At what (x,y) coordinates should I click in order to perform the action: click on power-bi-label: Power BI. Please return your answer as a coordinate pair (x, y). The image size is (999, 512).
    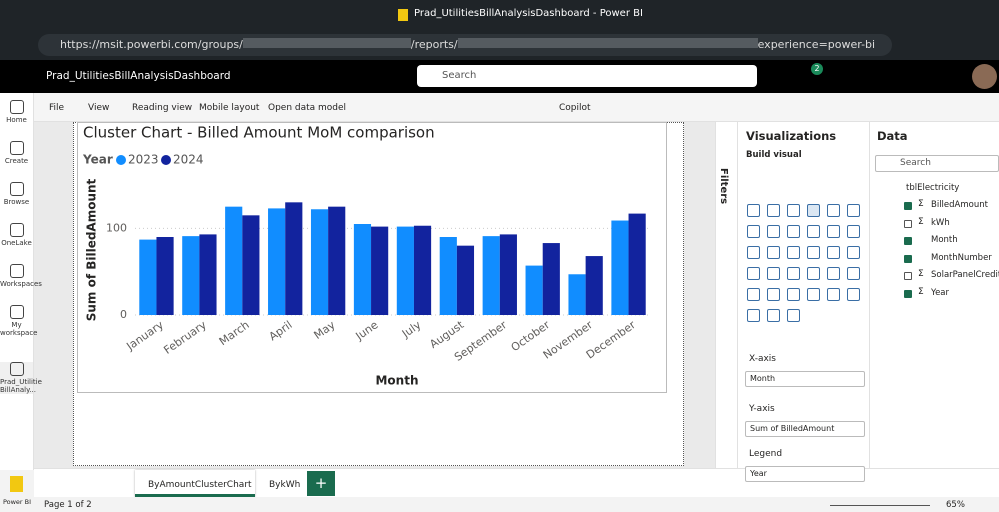
    Looking at the image, I should click on (17, 502).